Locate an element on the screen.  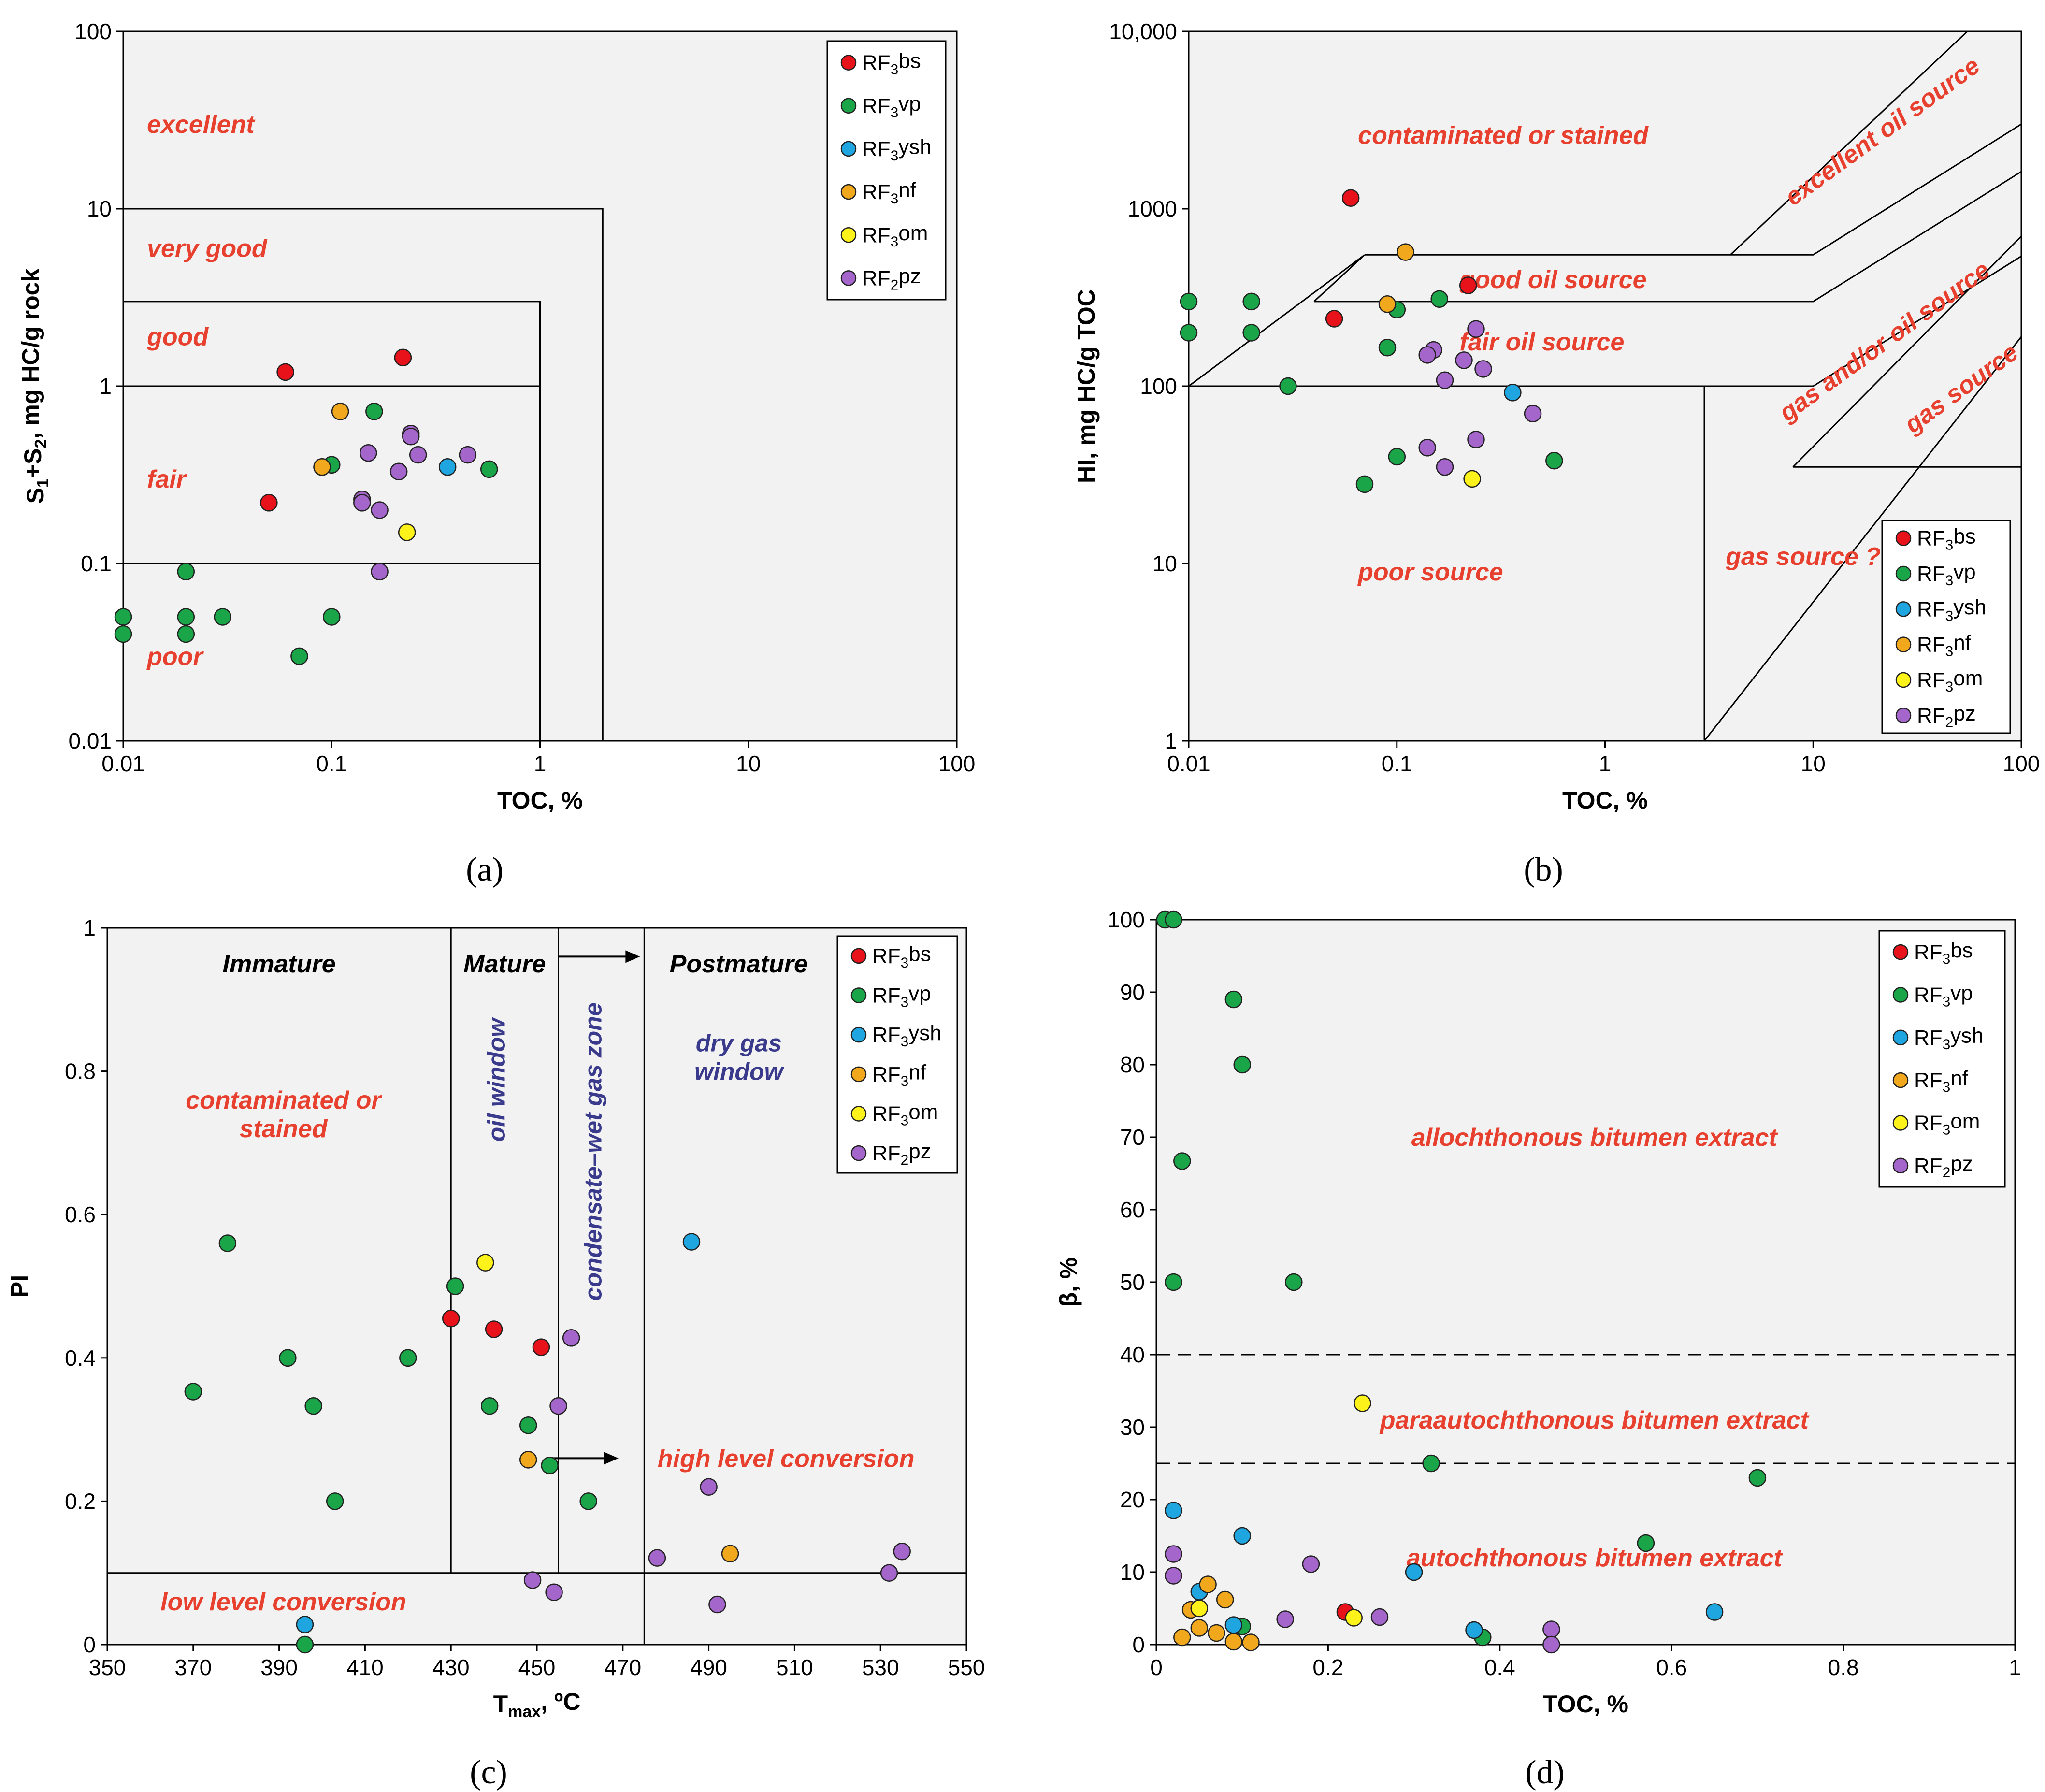
x-tick-label: 0.2 is located at coordinates (1327, 1667).